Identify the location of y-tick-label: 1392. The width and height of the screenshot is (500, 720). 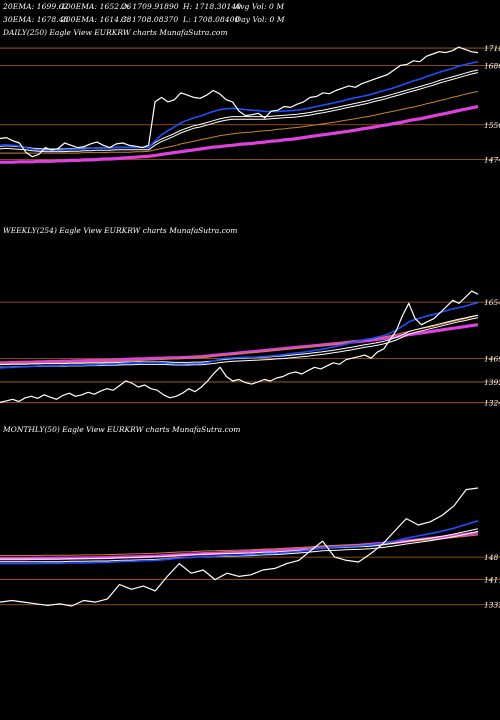
(492, 382).